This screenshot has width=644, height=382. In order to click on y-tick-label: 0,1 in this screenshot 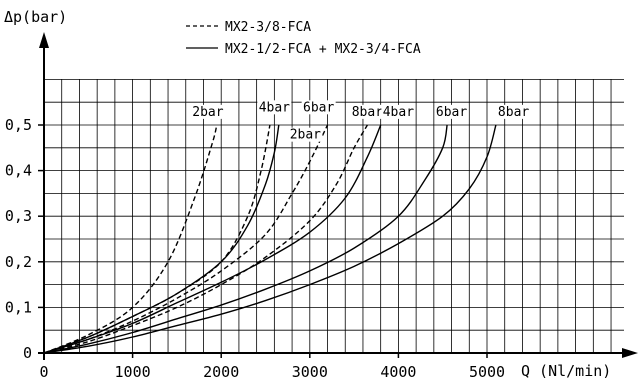, I will do `click(18, 307)`.